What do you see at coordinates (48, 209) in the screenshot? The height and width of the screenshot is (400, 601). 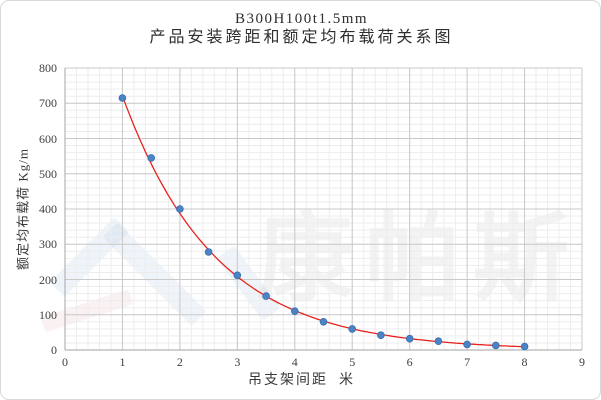 I see `y-tick-label: 400` at bounding box center [48, 209].